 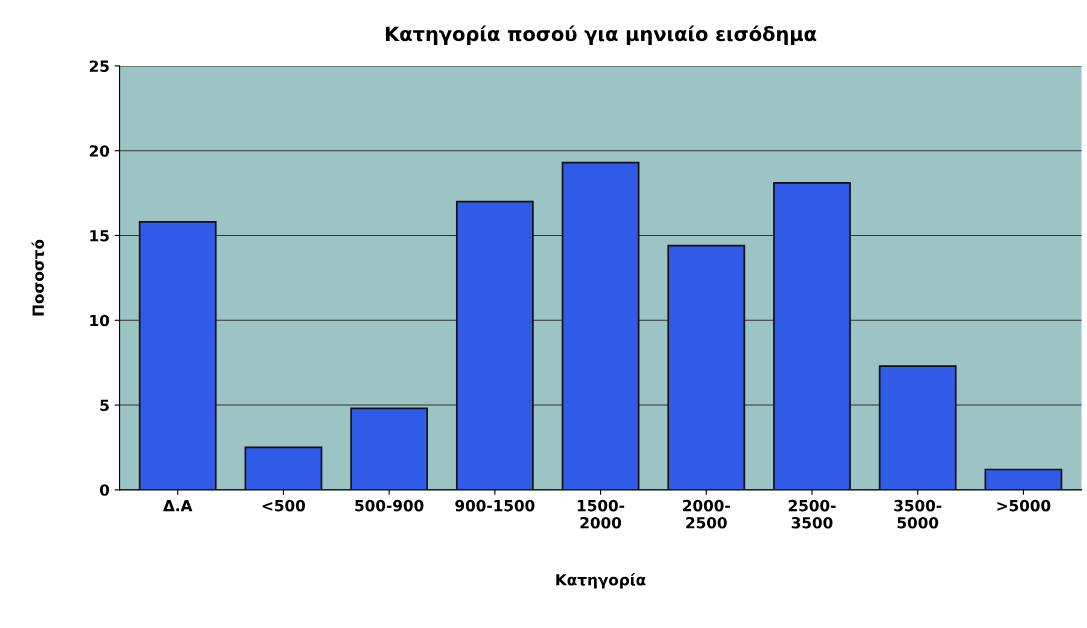 I want to click on x-tick-label: 500-900, so click(x=389, y=505).